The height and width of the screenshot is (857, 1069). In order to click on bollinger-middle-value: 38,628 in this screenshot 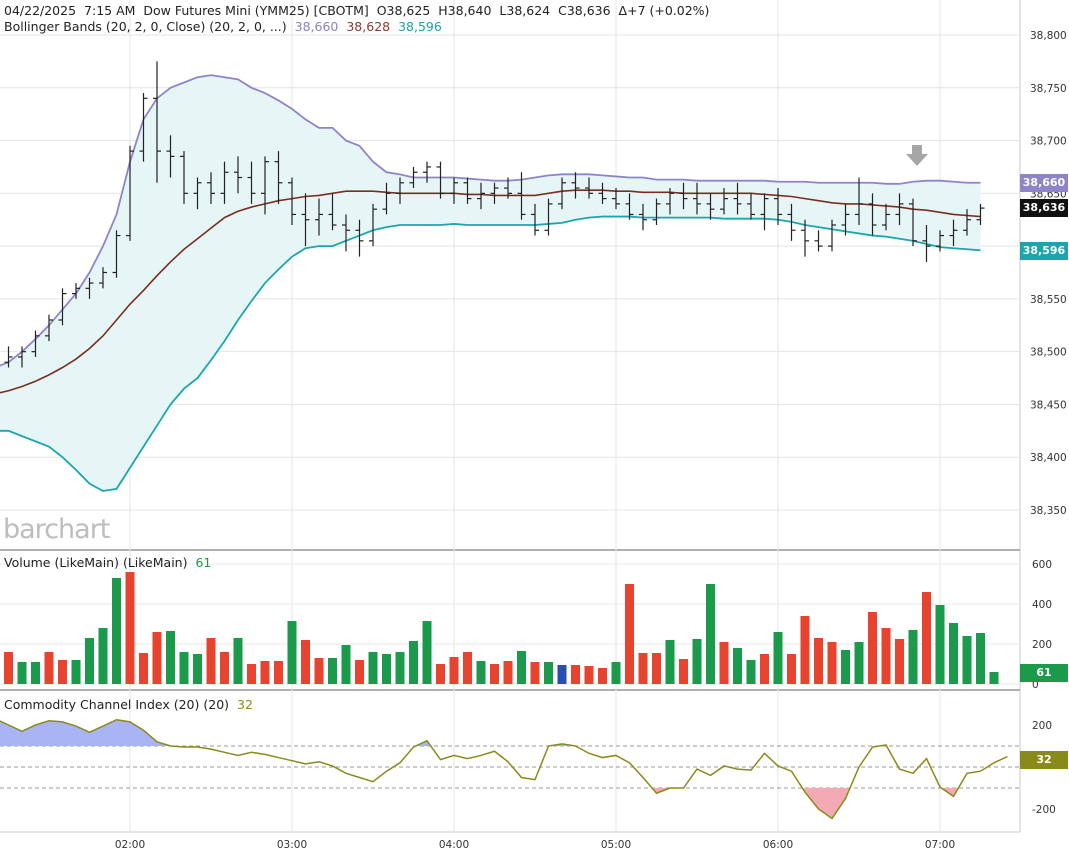, I will do `click(368, 26)`.